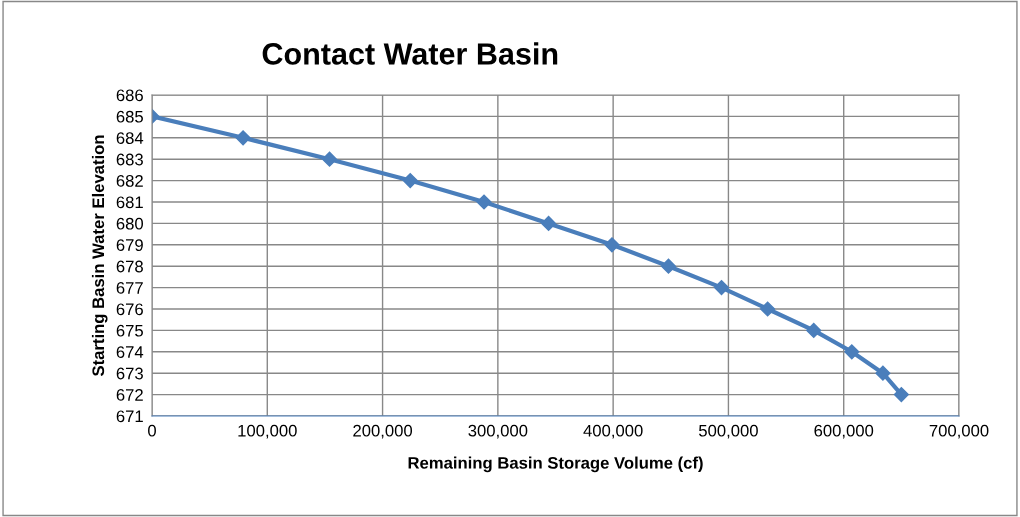 The image size is (1020, 517). What do you see at coordinates (129, 181) in the screenshot?
I see `y-tick-label: 682` at bounding box center [129, 181].